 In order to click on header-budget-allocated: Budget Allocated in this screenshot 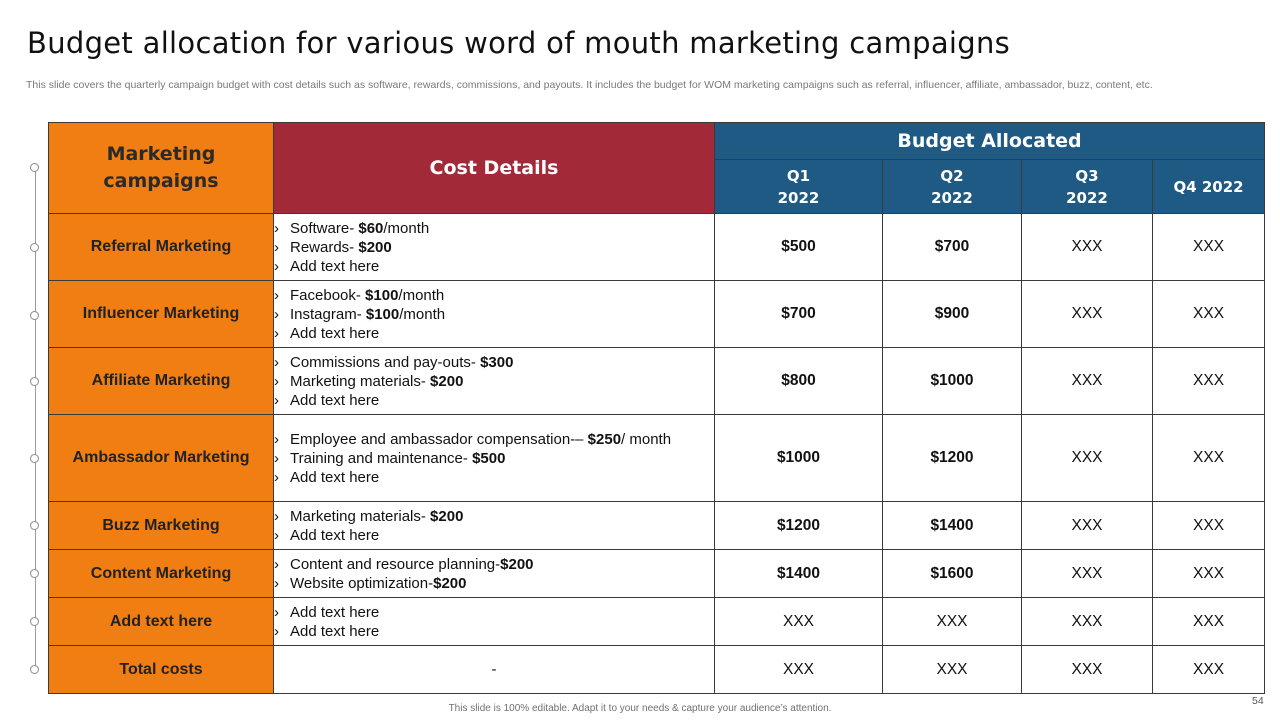, I will do `click(989, 141)`.